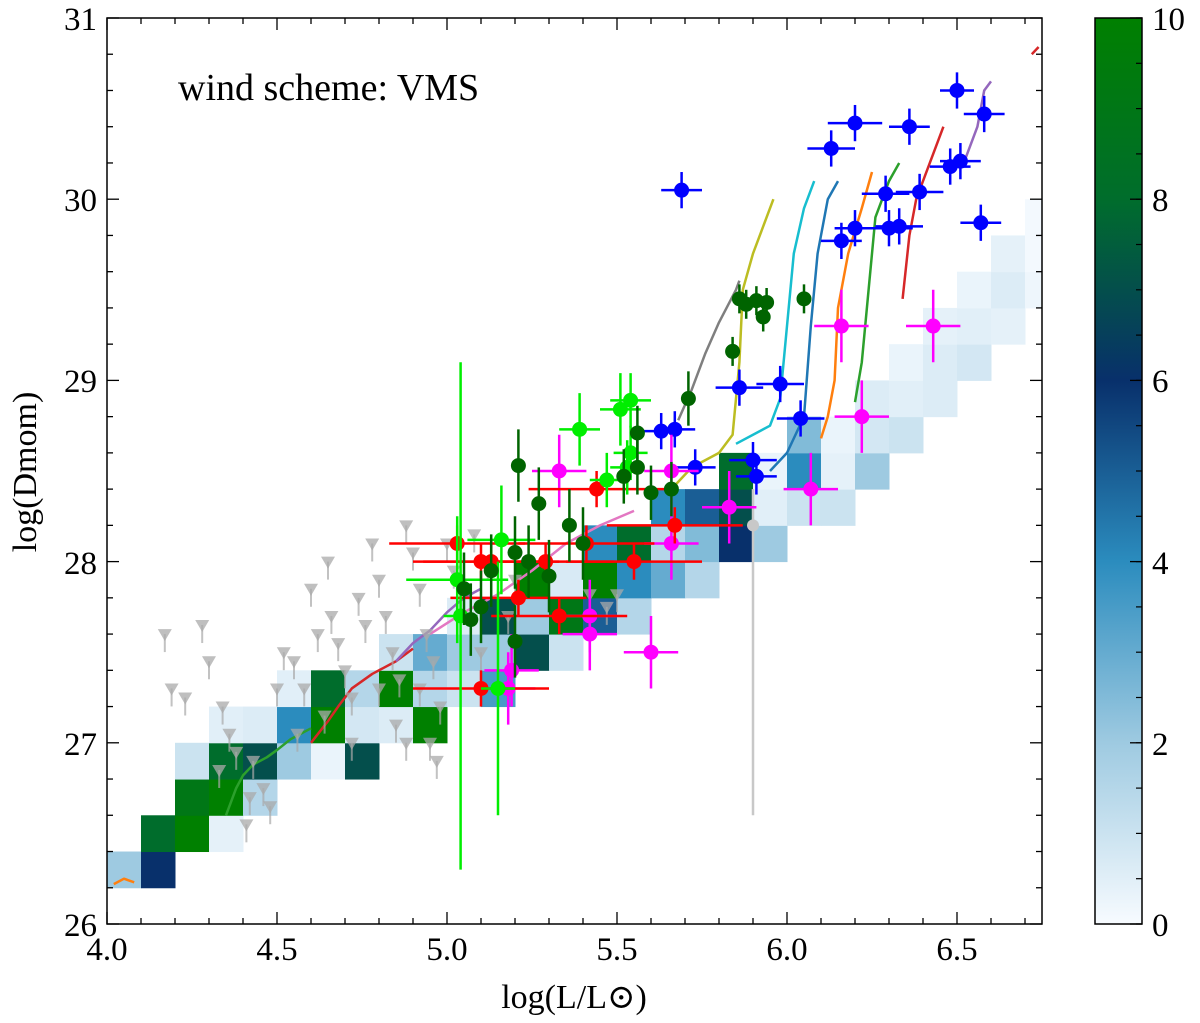 This screenshot has height=1023, width=1200. Describe the element at coordinates (1160, 382) in the screenshot. I see `colorbar-tick-label: 6` at that location.